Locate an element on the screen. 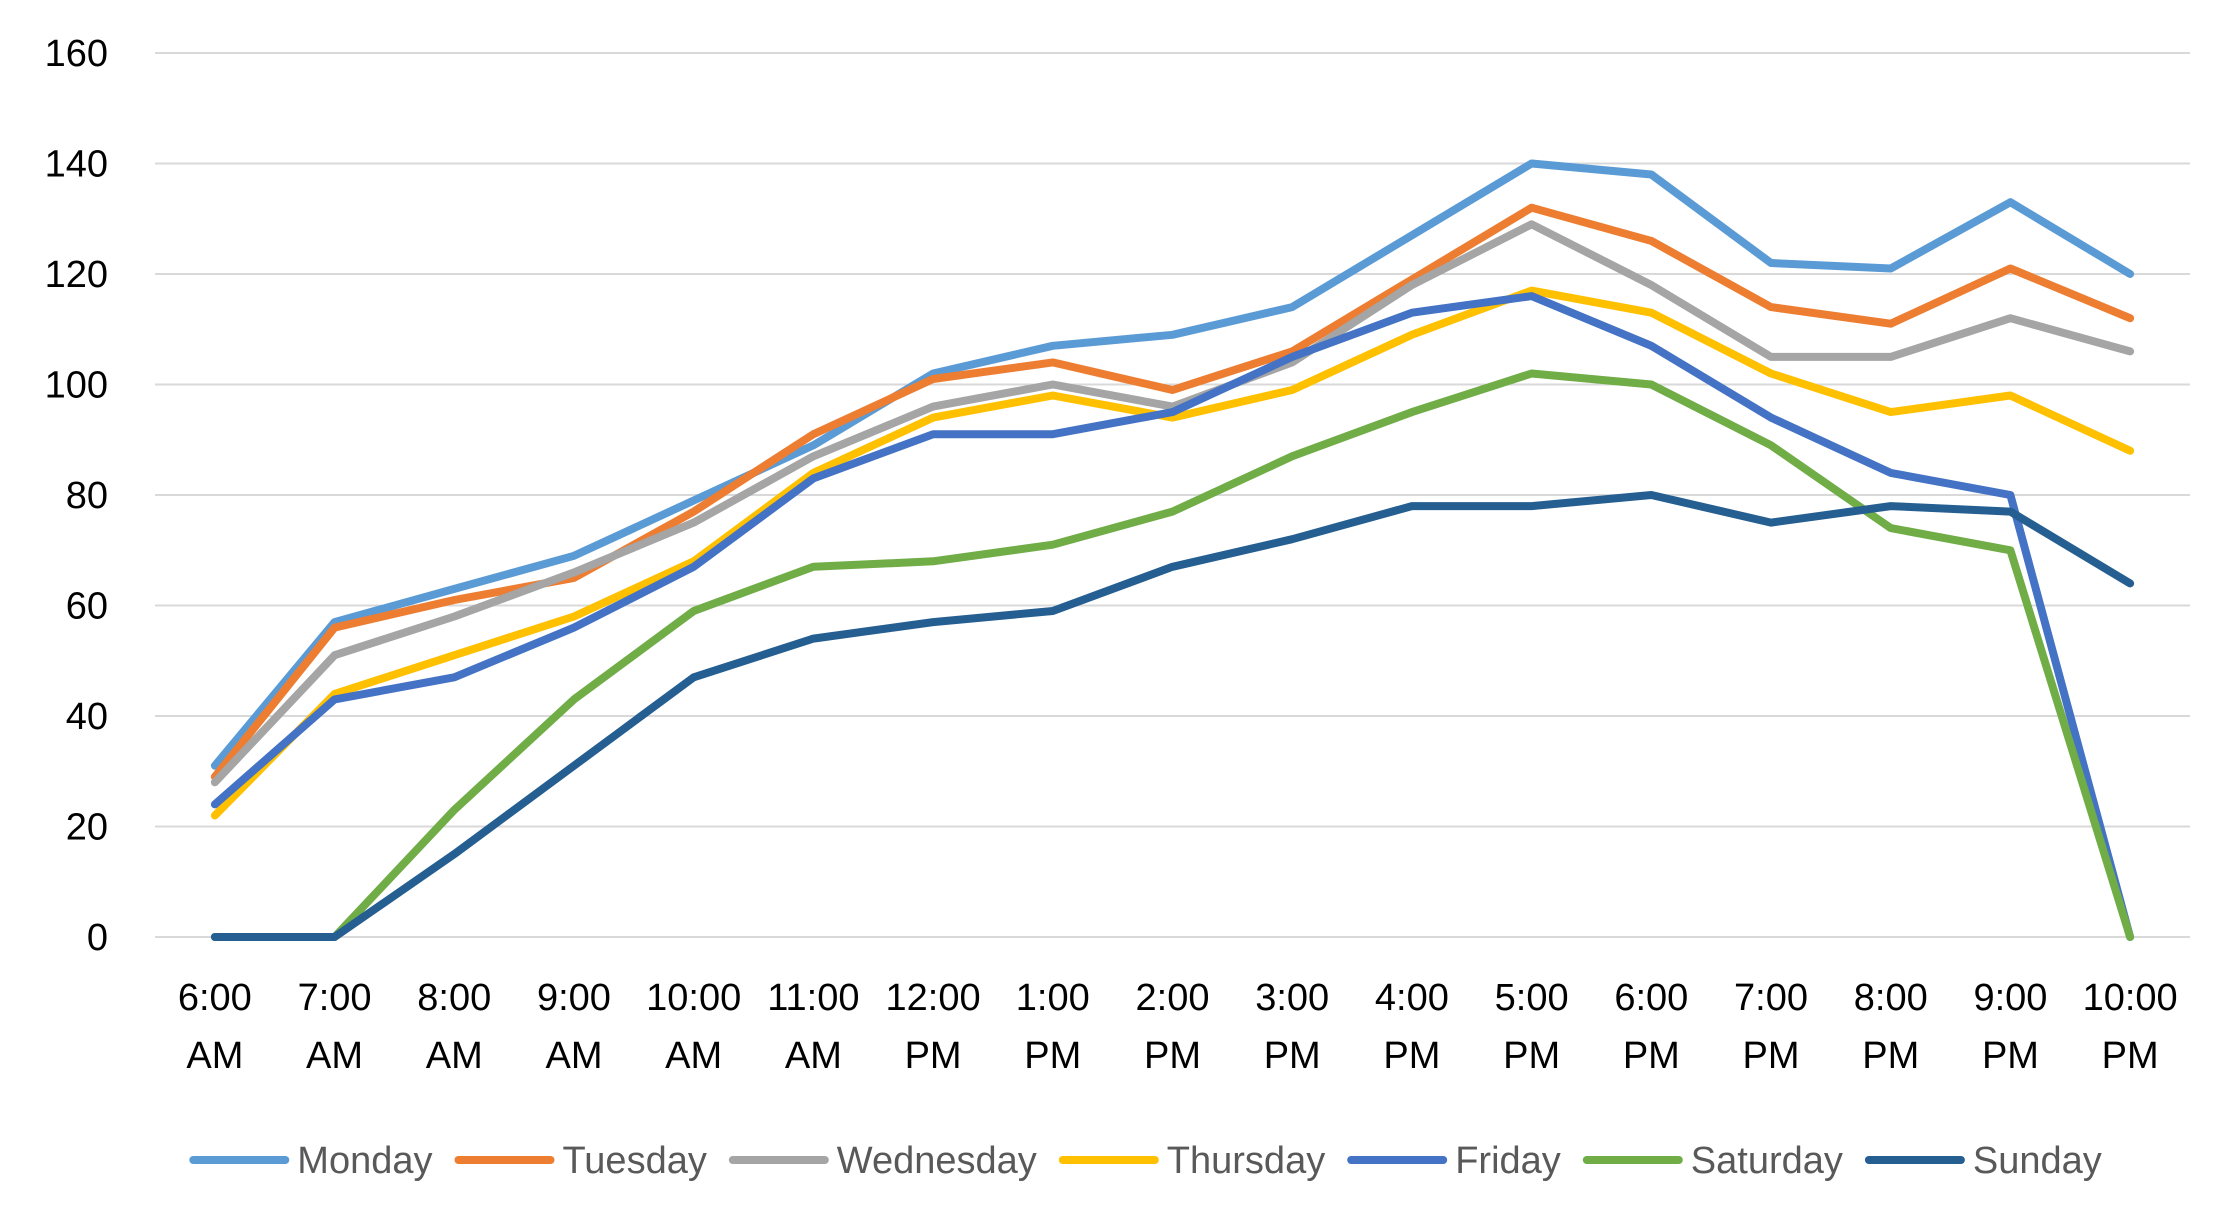 The image size is (2225, 1212). legend-item-sunday: Sunday is located at coordinates (1983, 1161).